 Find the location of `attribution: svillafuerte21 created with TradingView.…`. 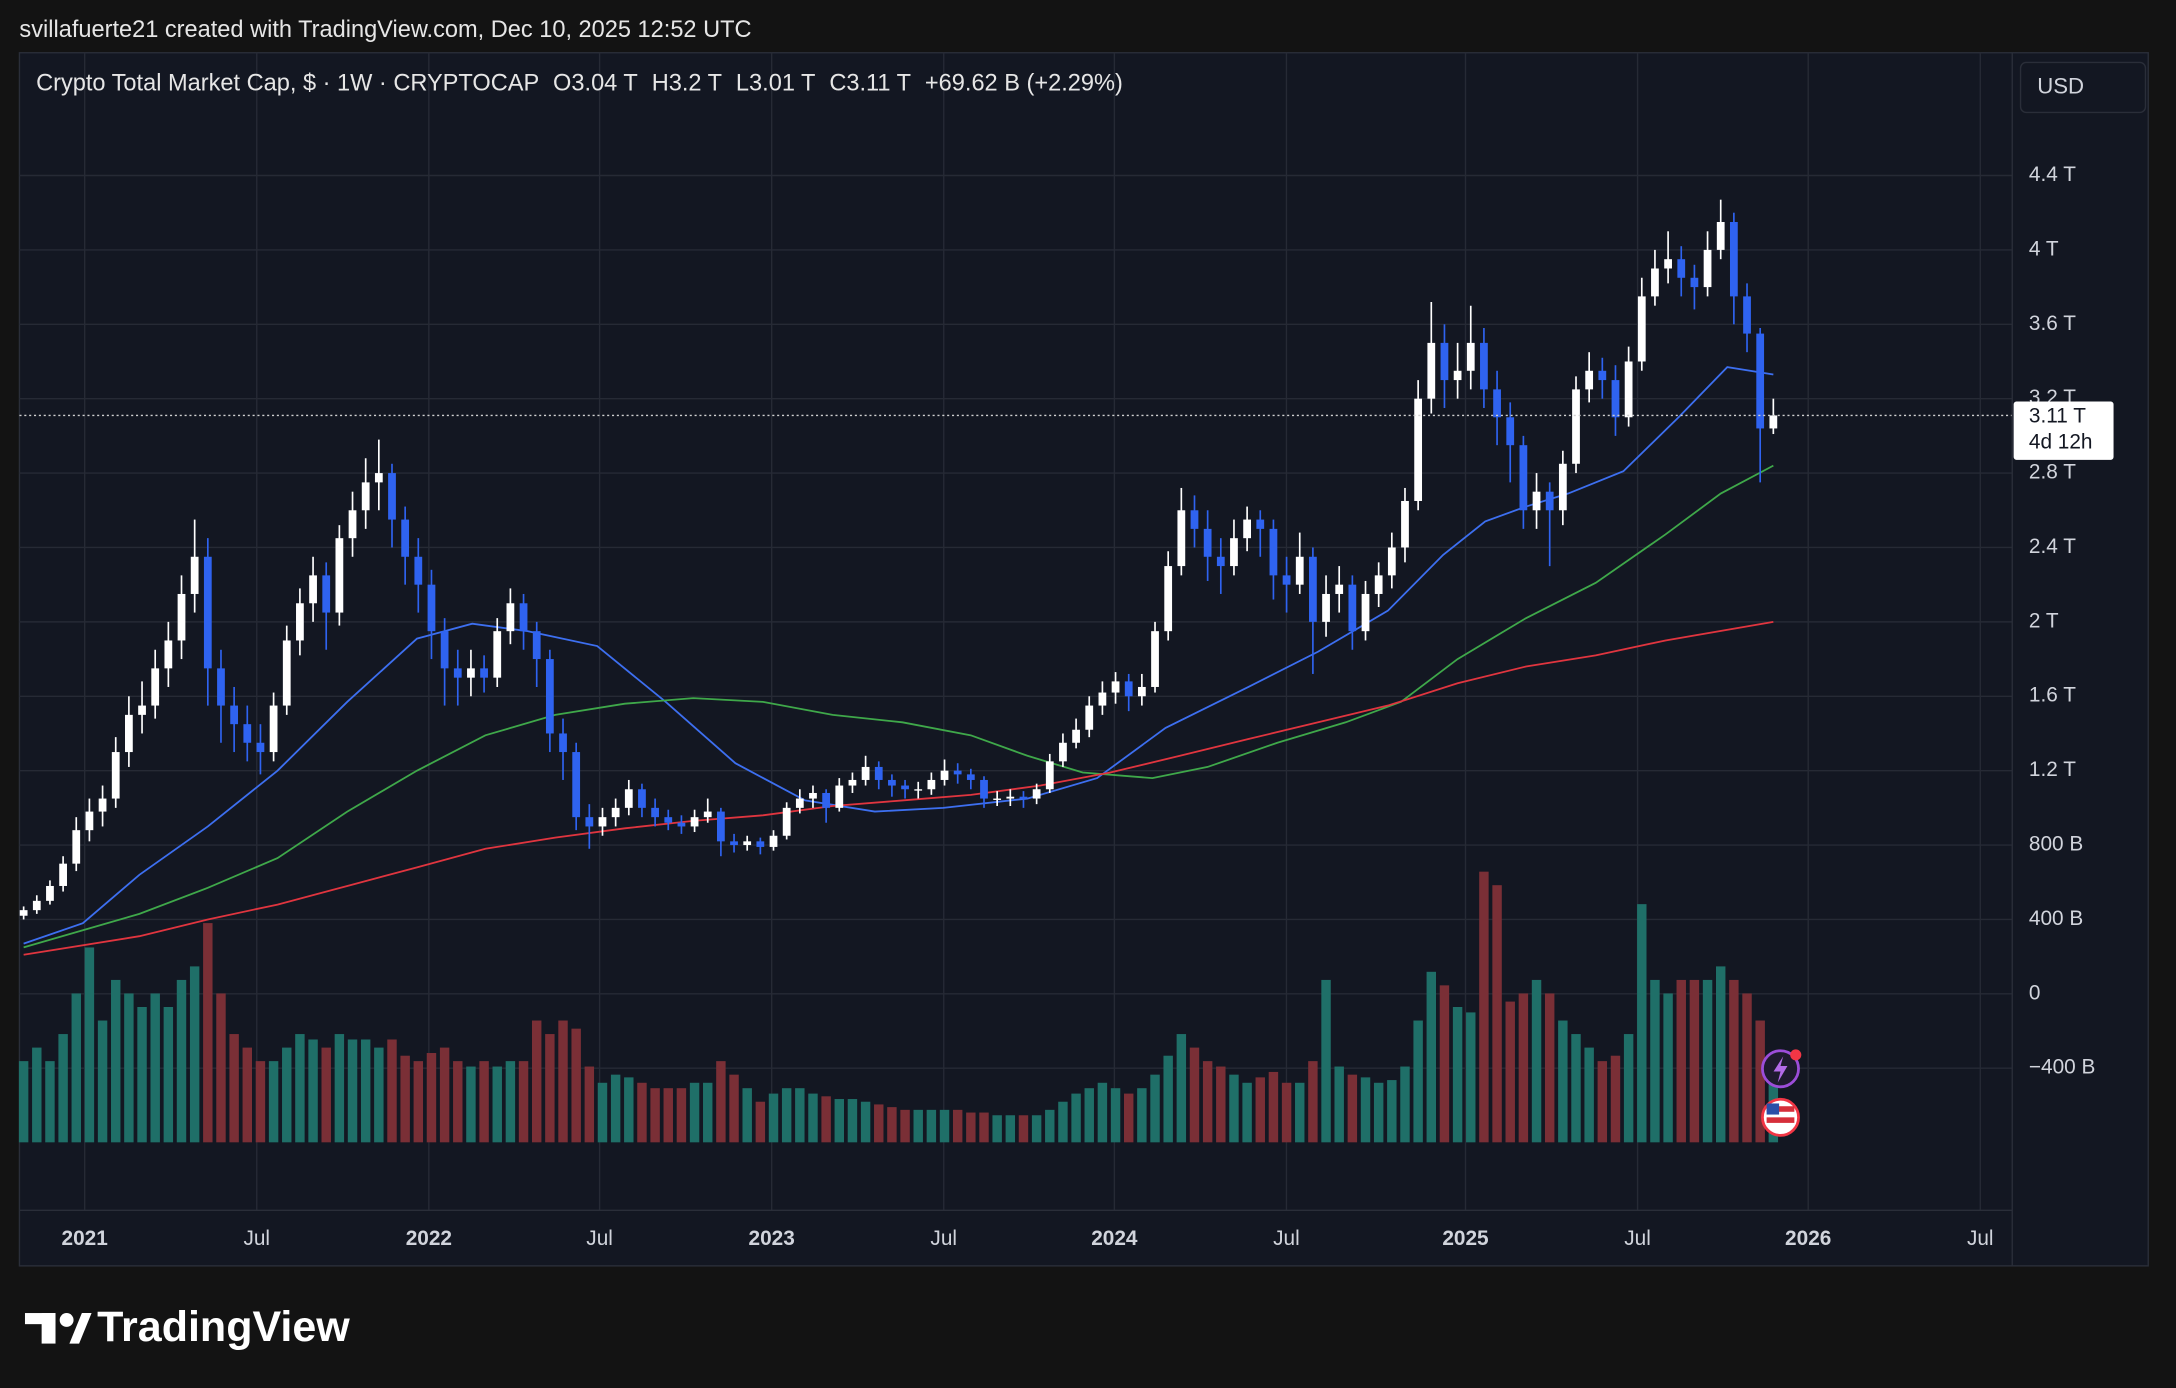

attribution: svillafuerte21 created with TradingView.… is located at coordinates (385, 29).